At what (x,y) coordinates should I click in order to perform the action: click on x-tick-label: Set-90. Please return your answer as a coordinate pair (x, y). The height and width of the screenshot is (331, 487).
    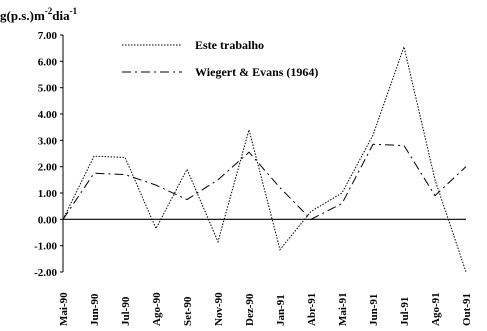
    Looking at the image, I should click on (188, 311).